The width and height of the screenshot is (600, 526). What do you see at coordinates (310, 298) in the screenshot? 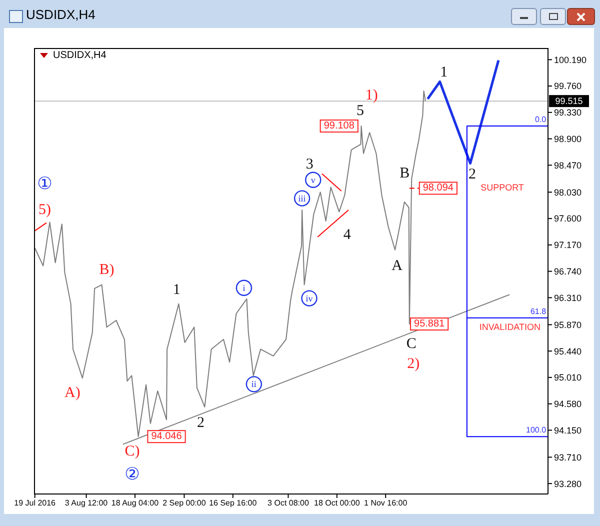
I see `annotation: iv` at bounding box center [310, 298].